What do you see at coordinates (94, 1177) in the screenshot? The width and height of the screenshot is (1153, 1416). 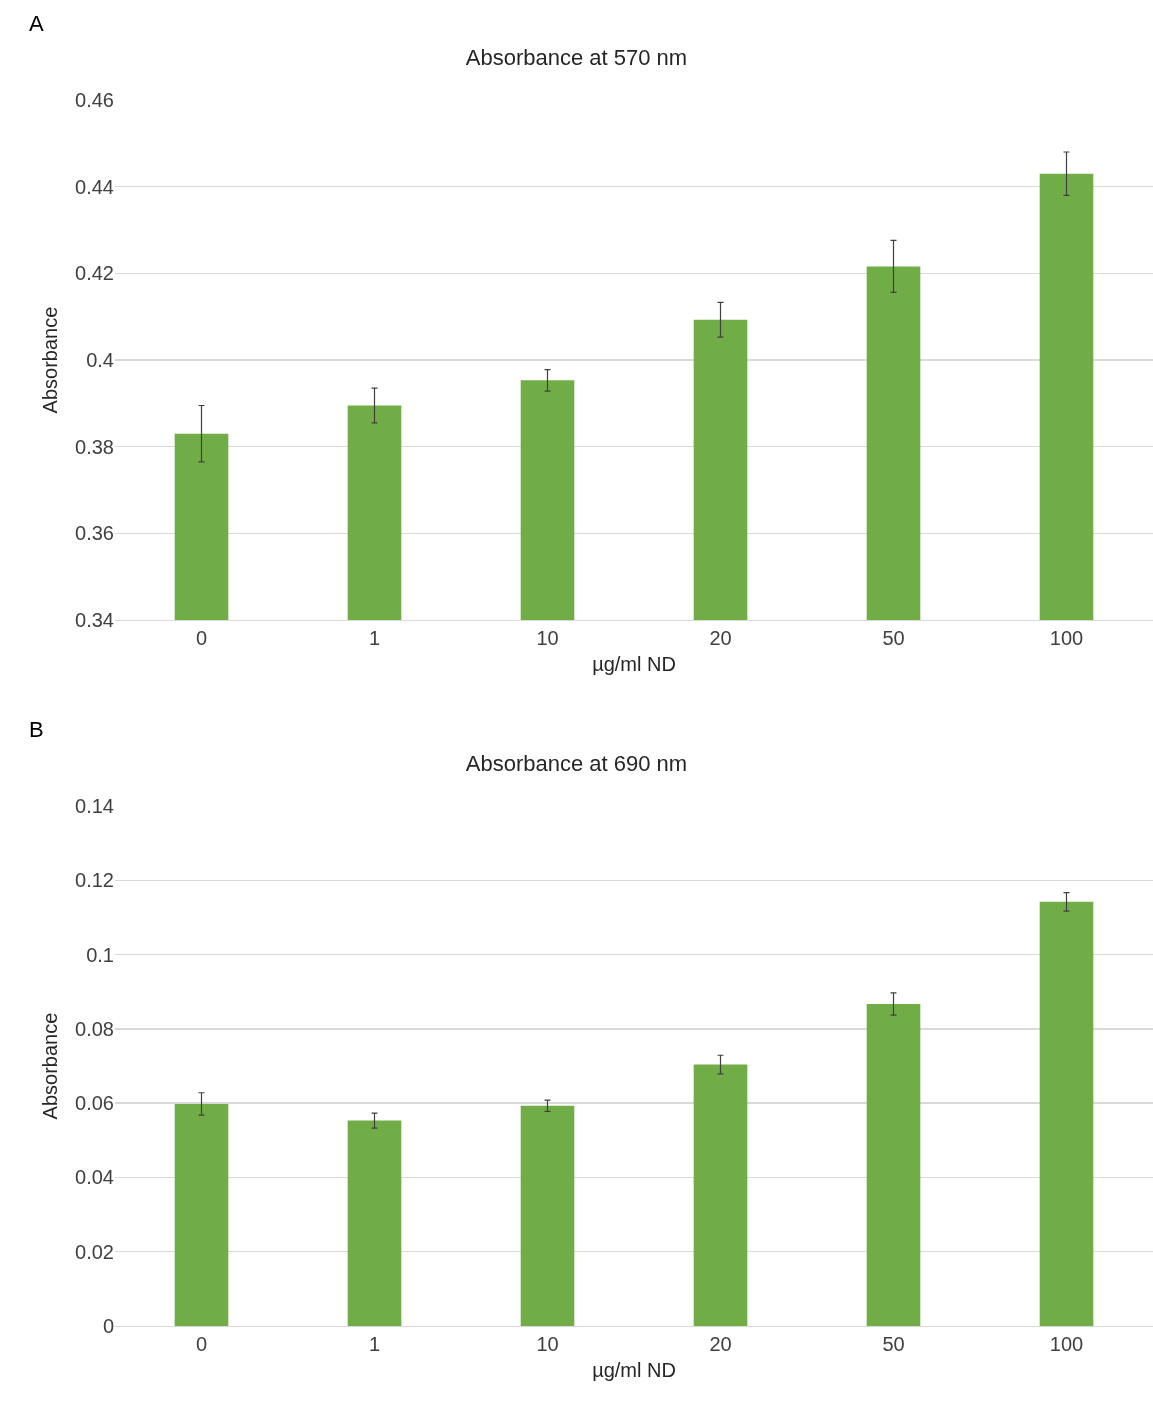 I see `y-tick-label: 0.04` at bounding box center [94, 1177].